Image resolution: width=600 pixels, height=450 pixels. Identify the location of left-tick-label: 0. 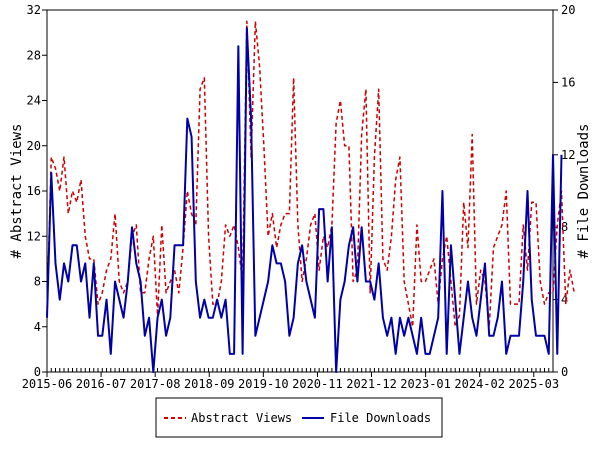
(37, 372).